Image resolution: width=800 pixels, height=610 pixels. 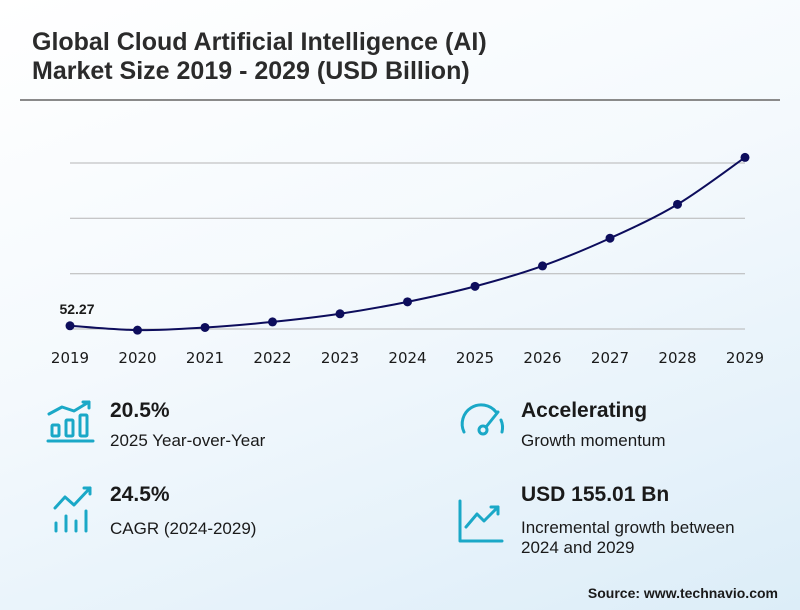 What do you see at coordinates (272, 358) in the screenshot?
I see `x-tick-label-2022: 2022` at bounding box center [272, 358].